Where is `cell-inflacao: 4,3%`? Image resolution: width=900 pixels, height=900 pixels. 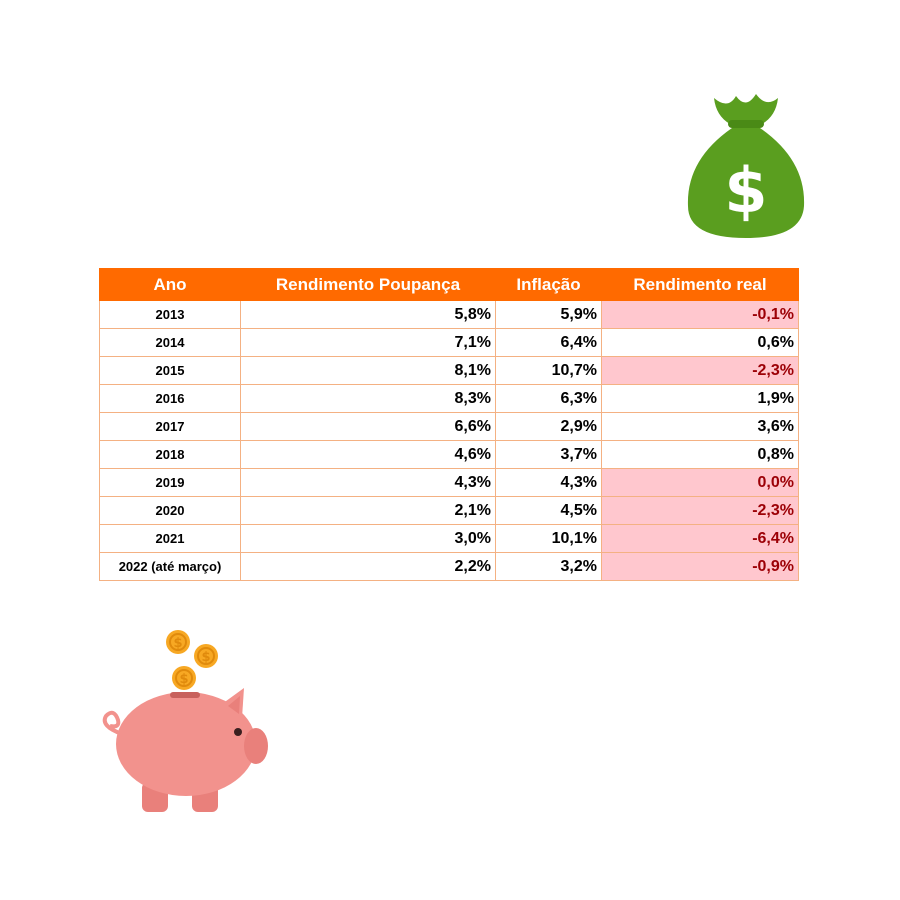 cell-inflacao: 4,3% is located at coordinates (548, 482).